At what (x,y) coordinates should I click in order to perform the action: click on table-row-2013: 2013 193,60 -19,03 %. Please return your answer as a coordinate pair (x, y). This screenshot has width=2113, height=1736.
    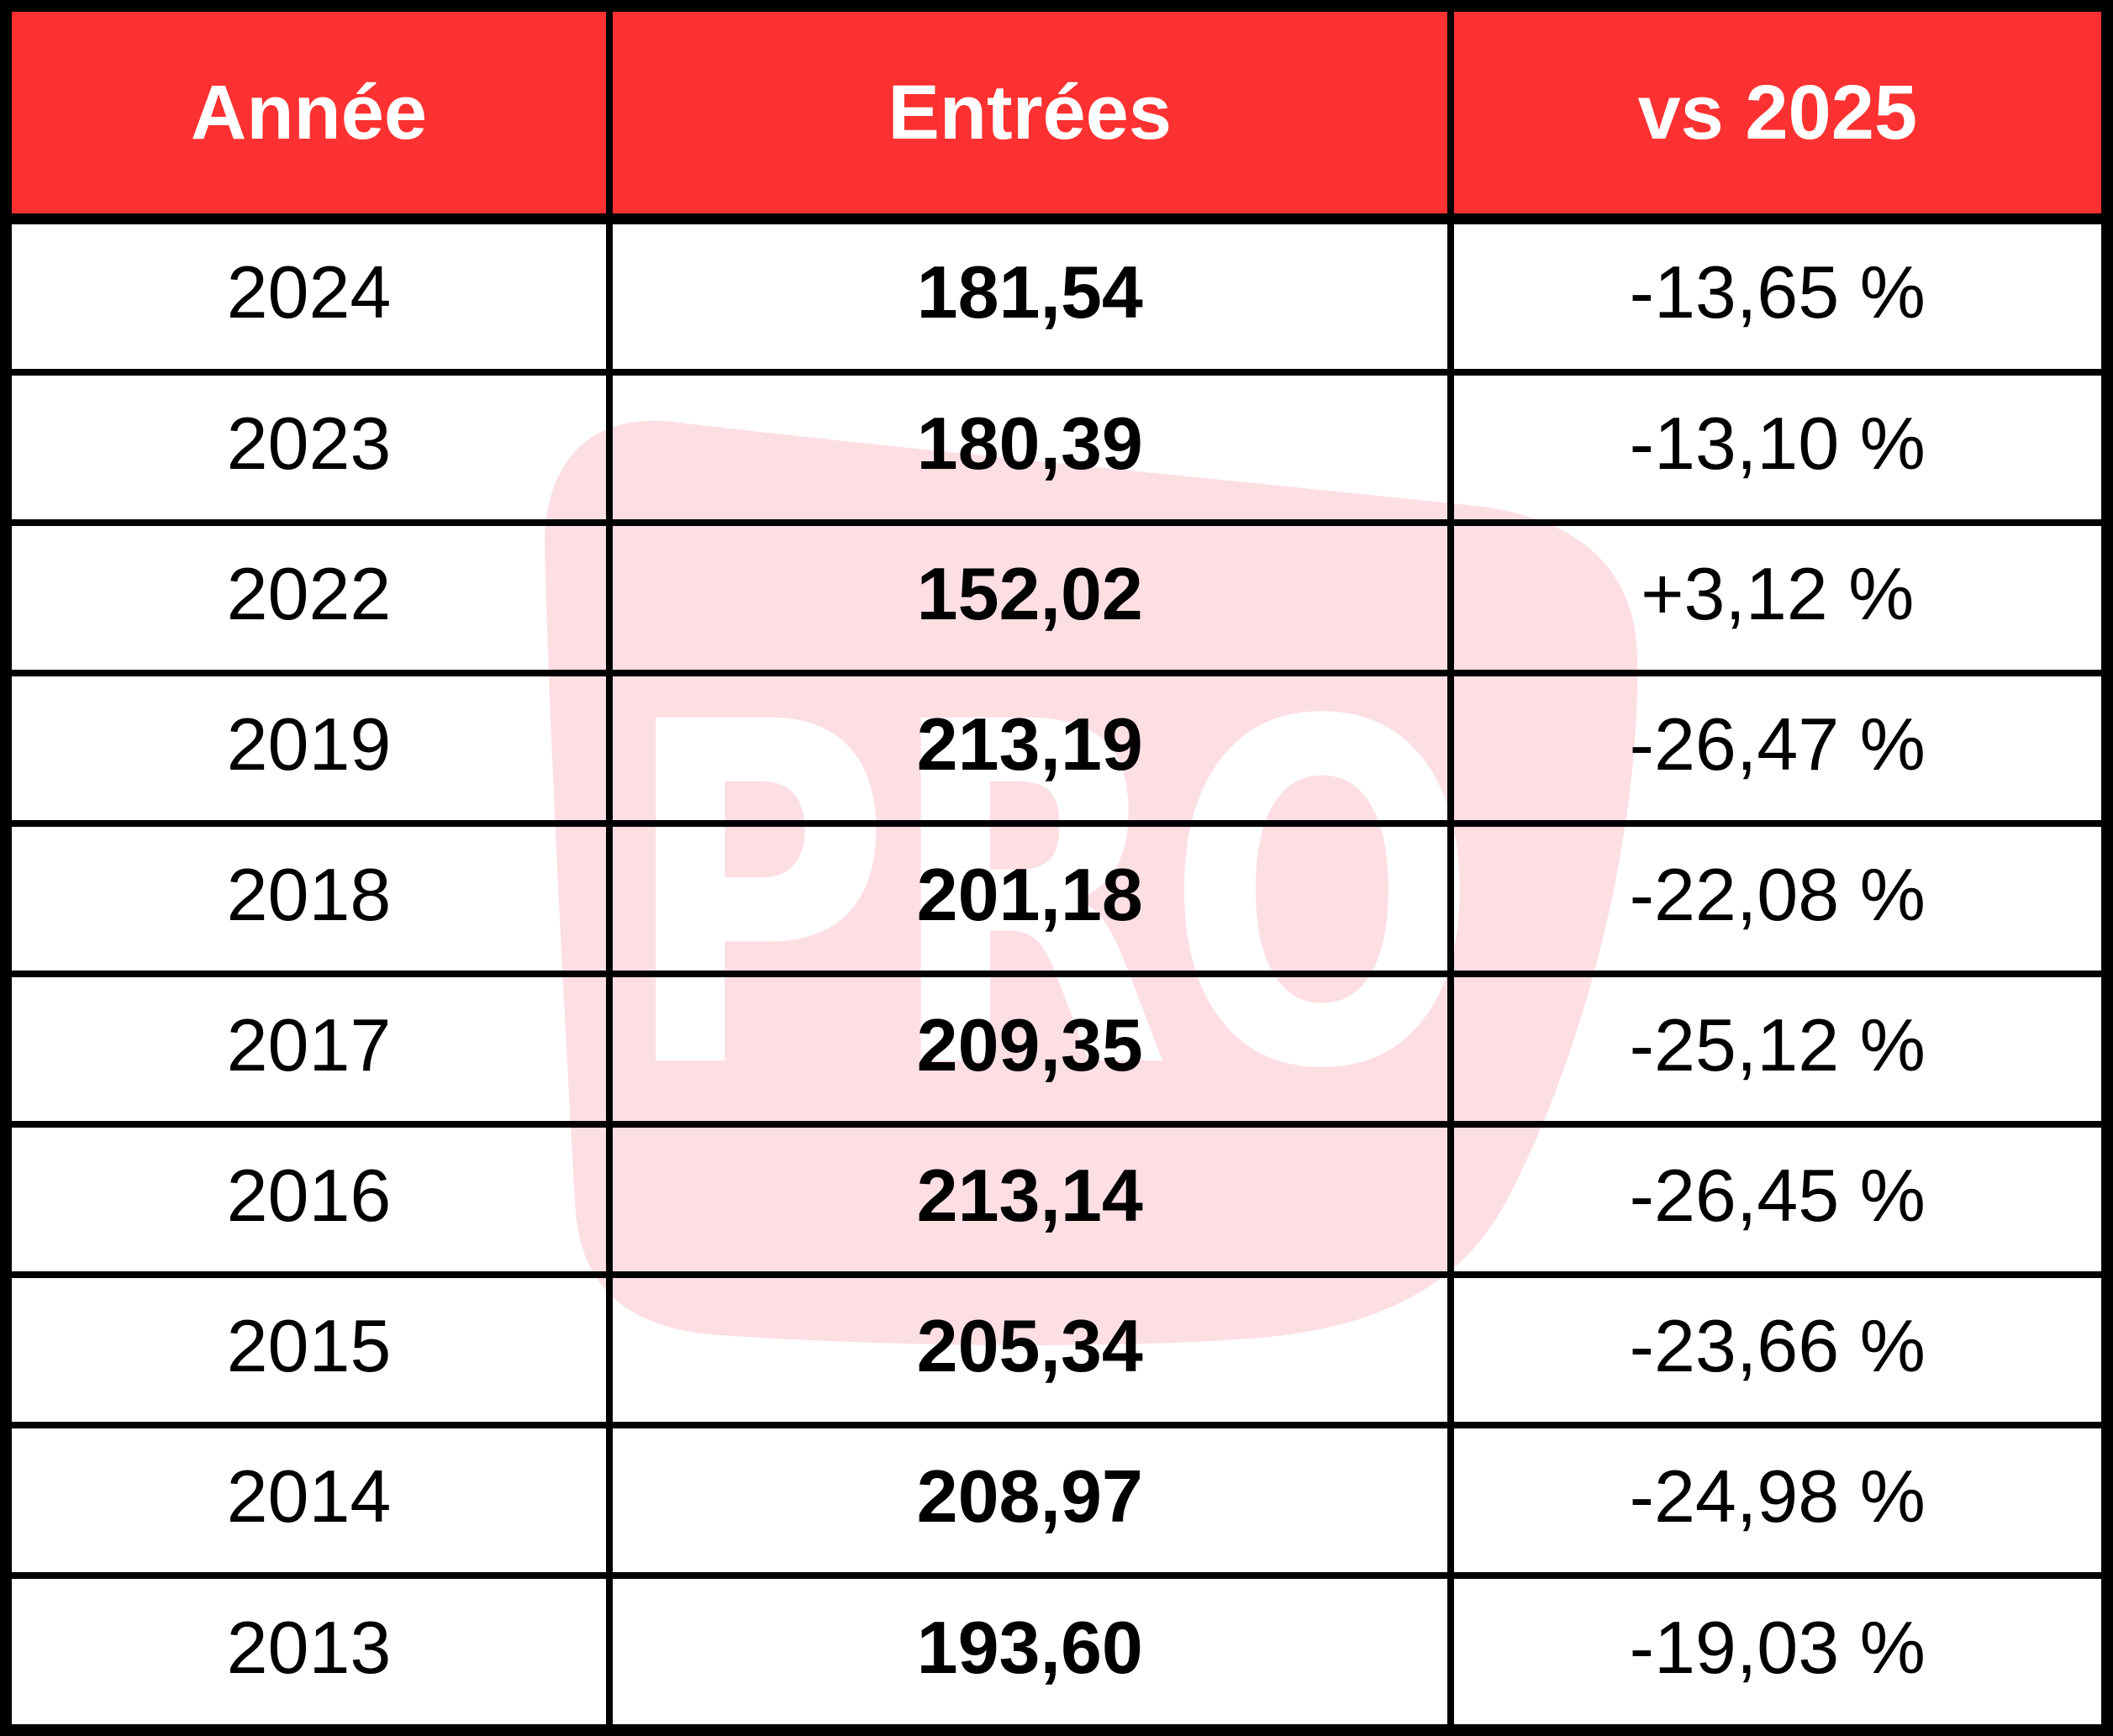
    Looking at the image, I should click on (1056, 1652).